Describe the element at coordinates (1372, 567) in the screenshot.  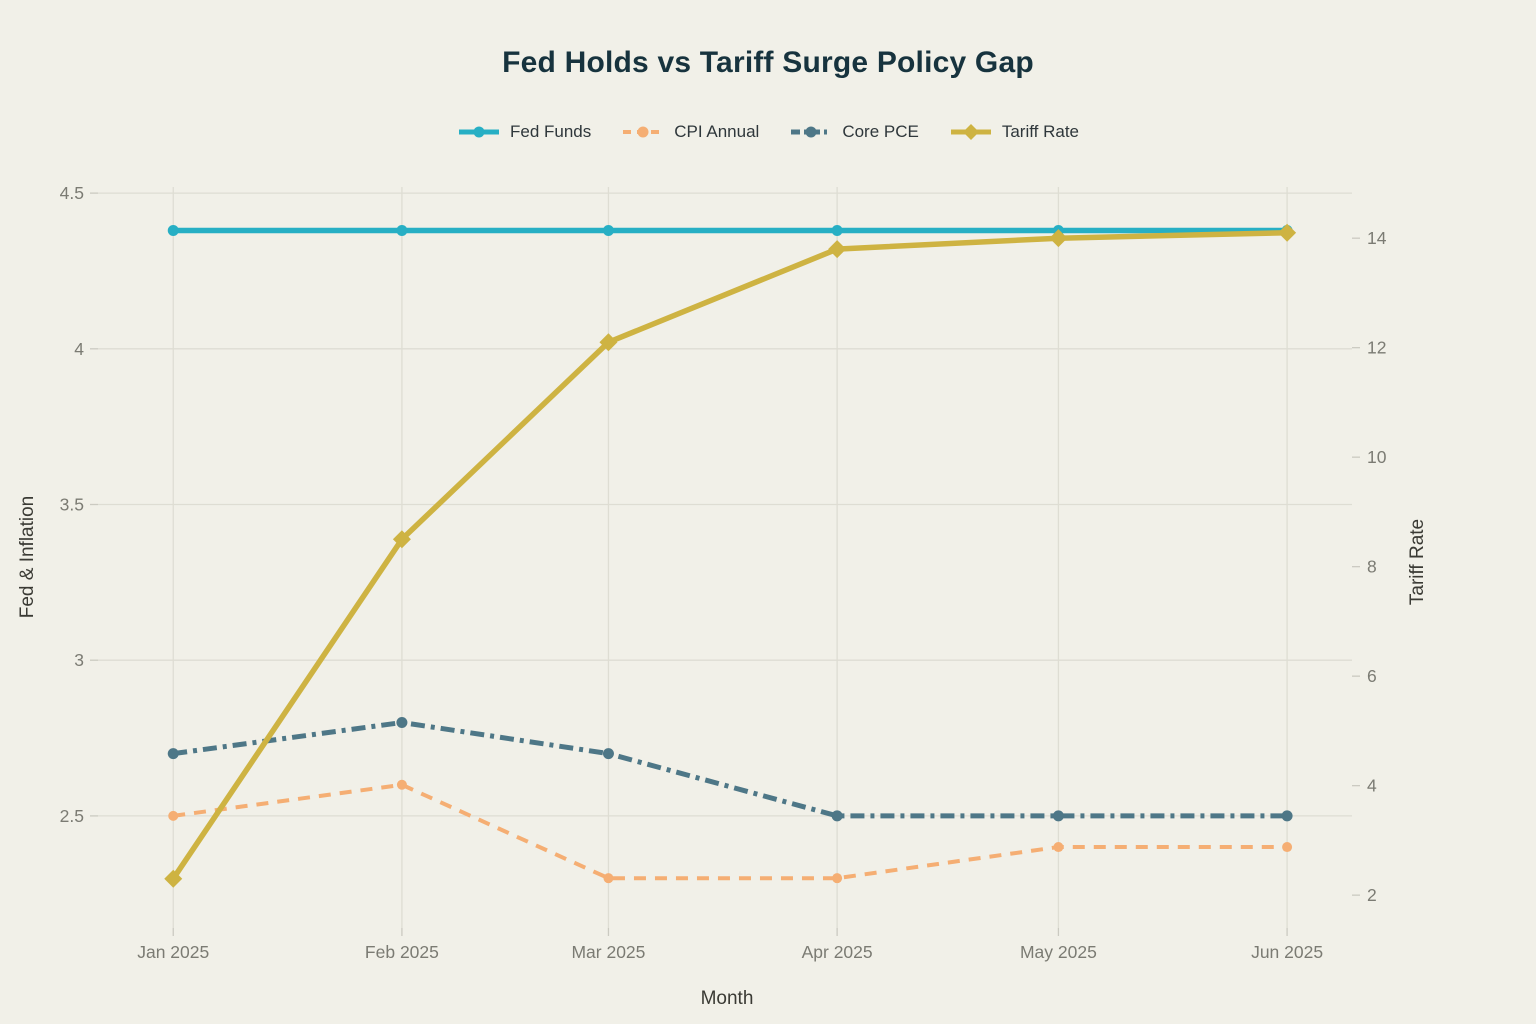
I see `y-right-tick-label: 8` at that location.